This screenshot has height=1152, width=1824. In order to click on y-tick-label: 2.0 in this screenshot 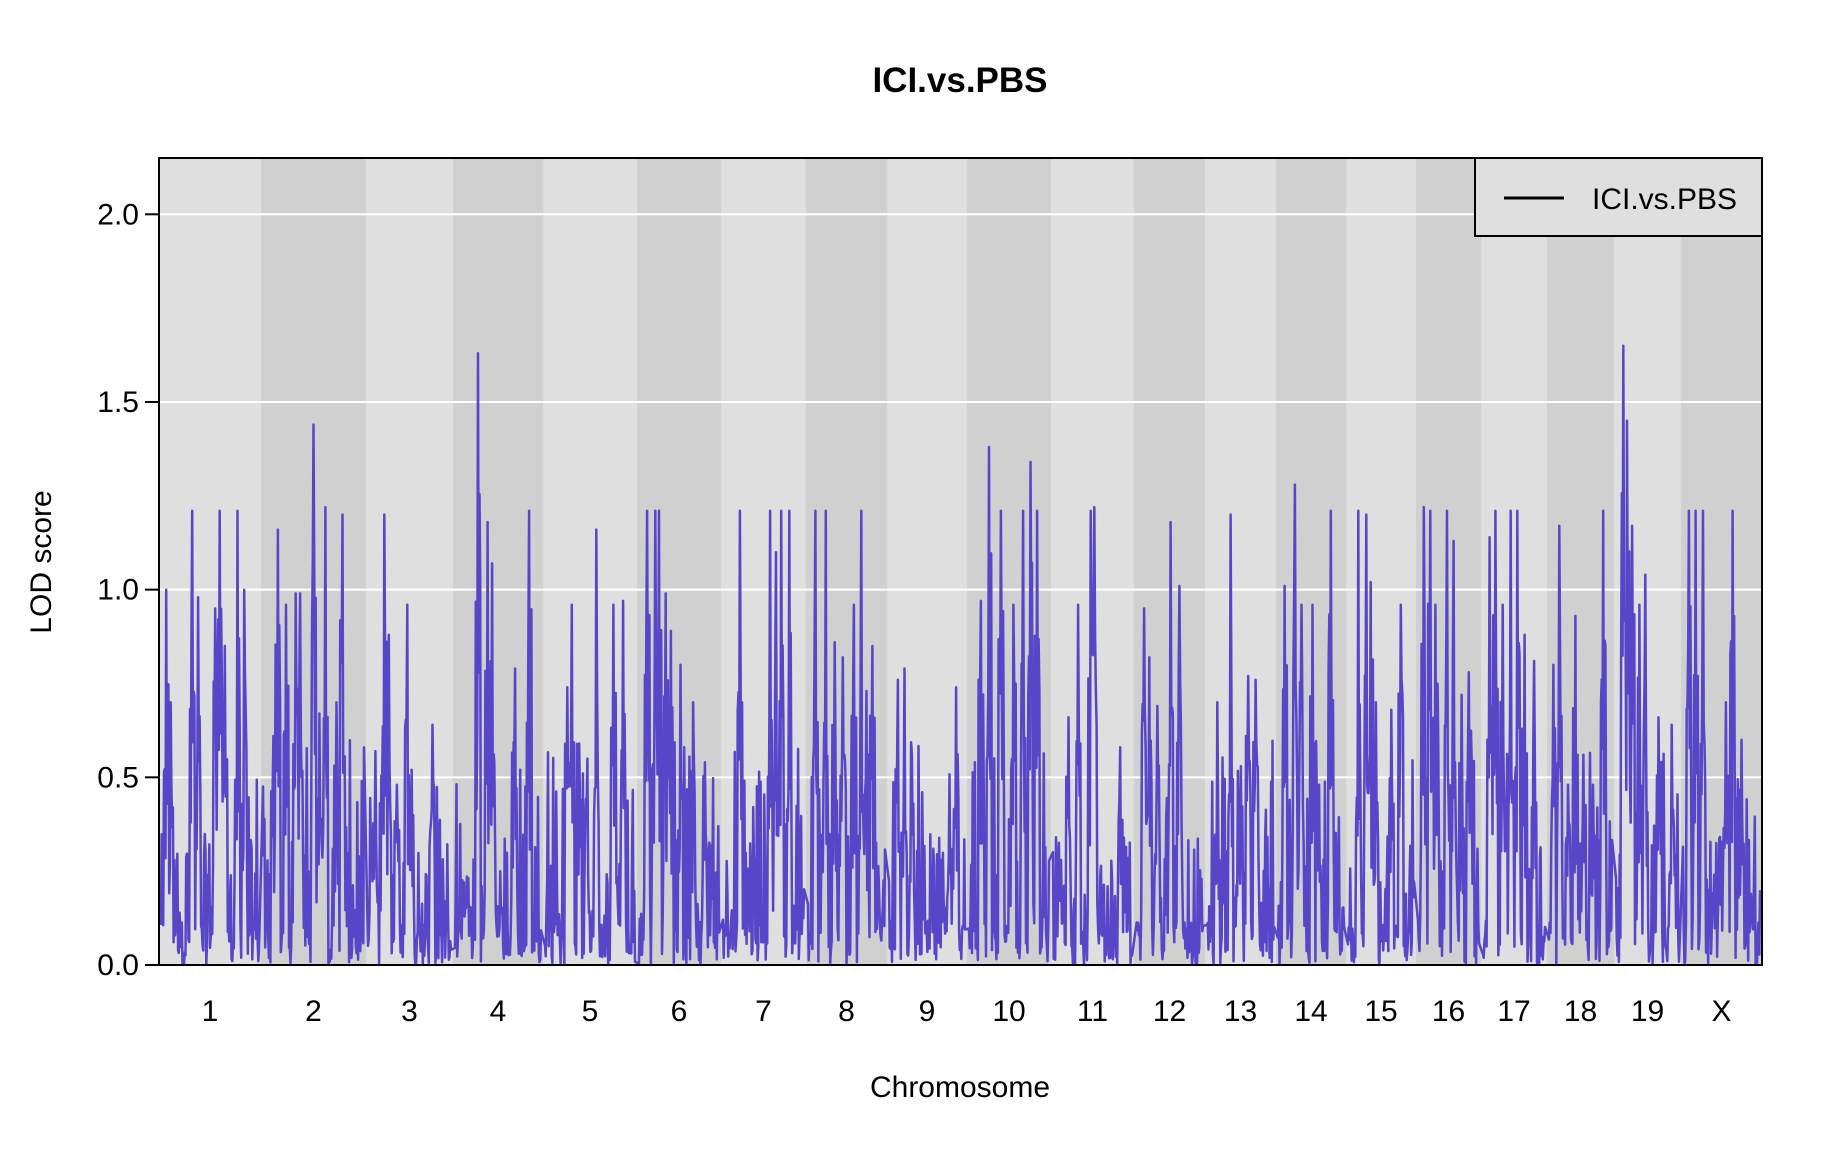, I will do `click(118, 214)`.